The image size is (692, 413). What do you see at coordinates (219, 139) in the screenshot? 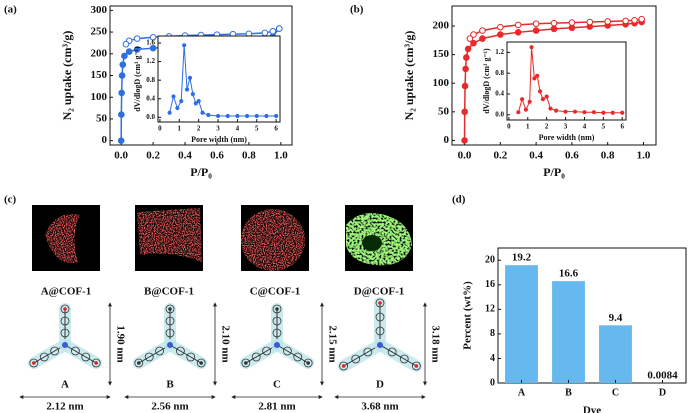
I see `x-axis-label: Pore width (nm)` at bounding box center [219, 139].